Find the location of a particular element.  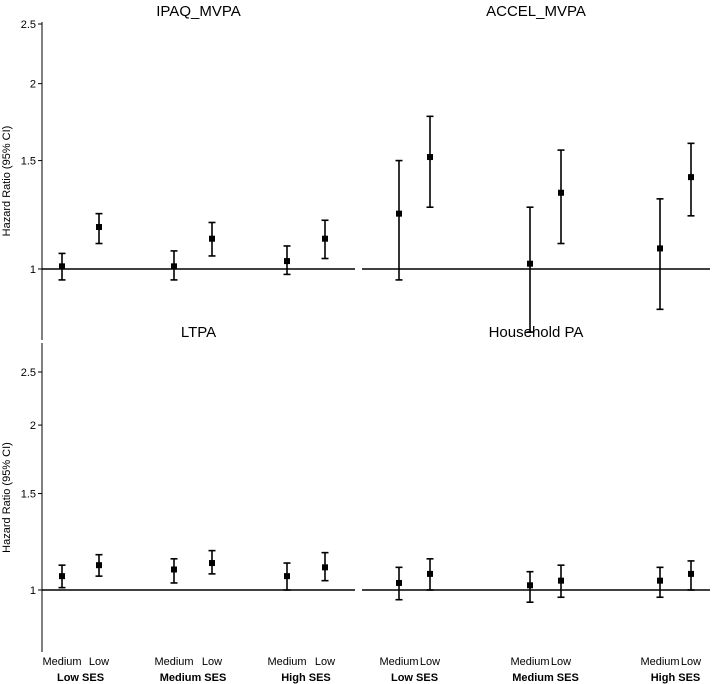

panel-title: LTPA is located at coordinates (198, 332).